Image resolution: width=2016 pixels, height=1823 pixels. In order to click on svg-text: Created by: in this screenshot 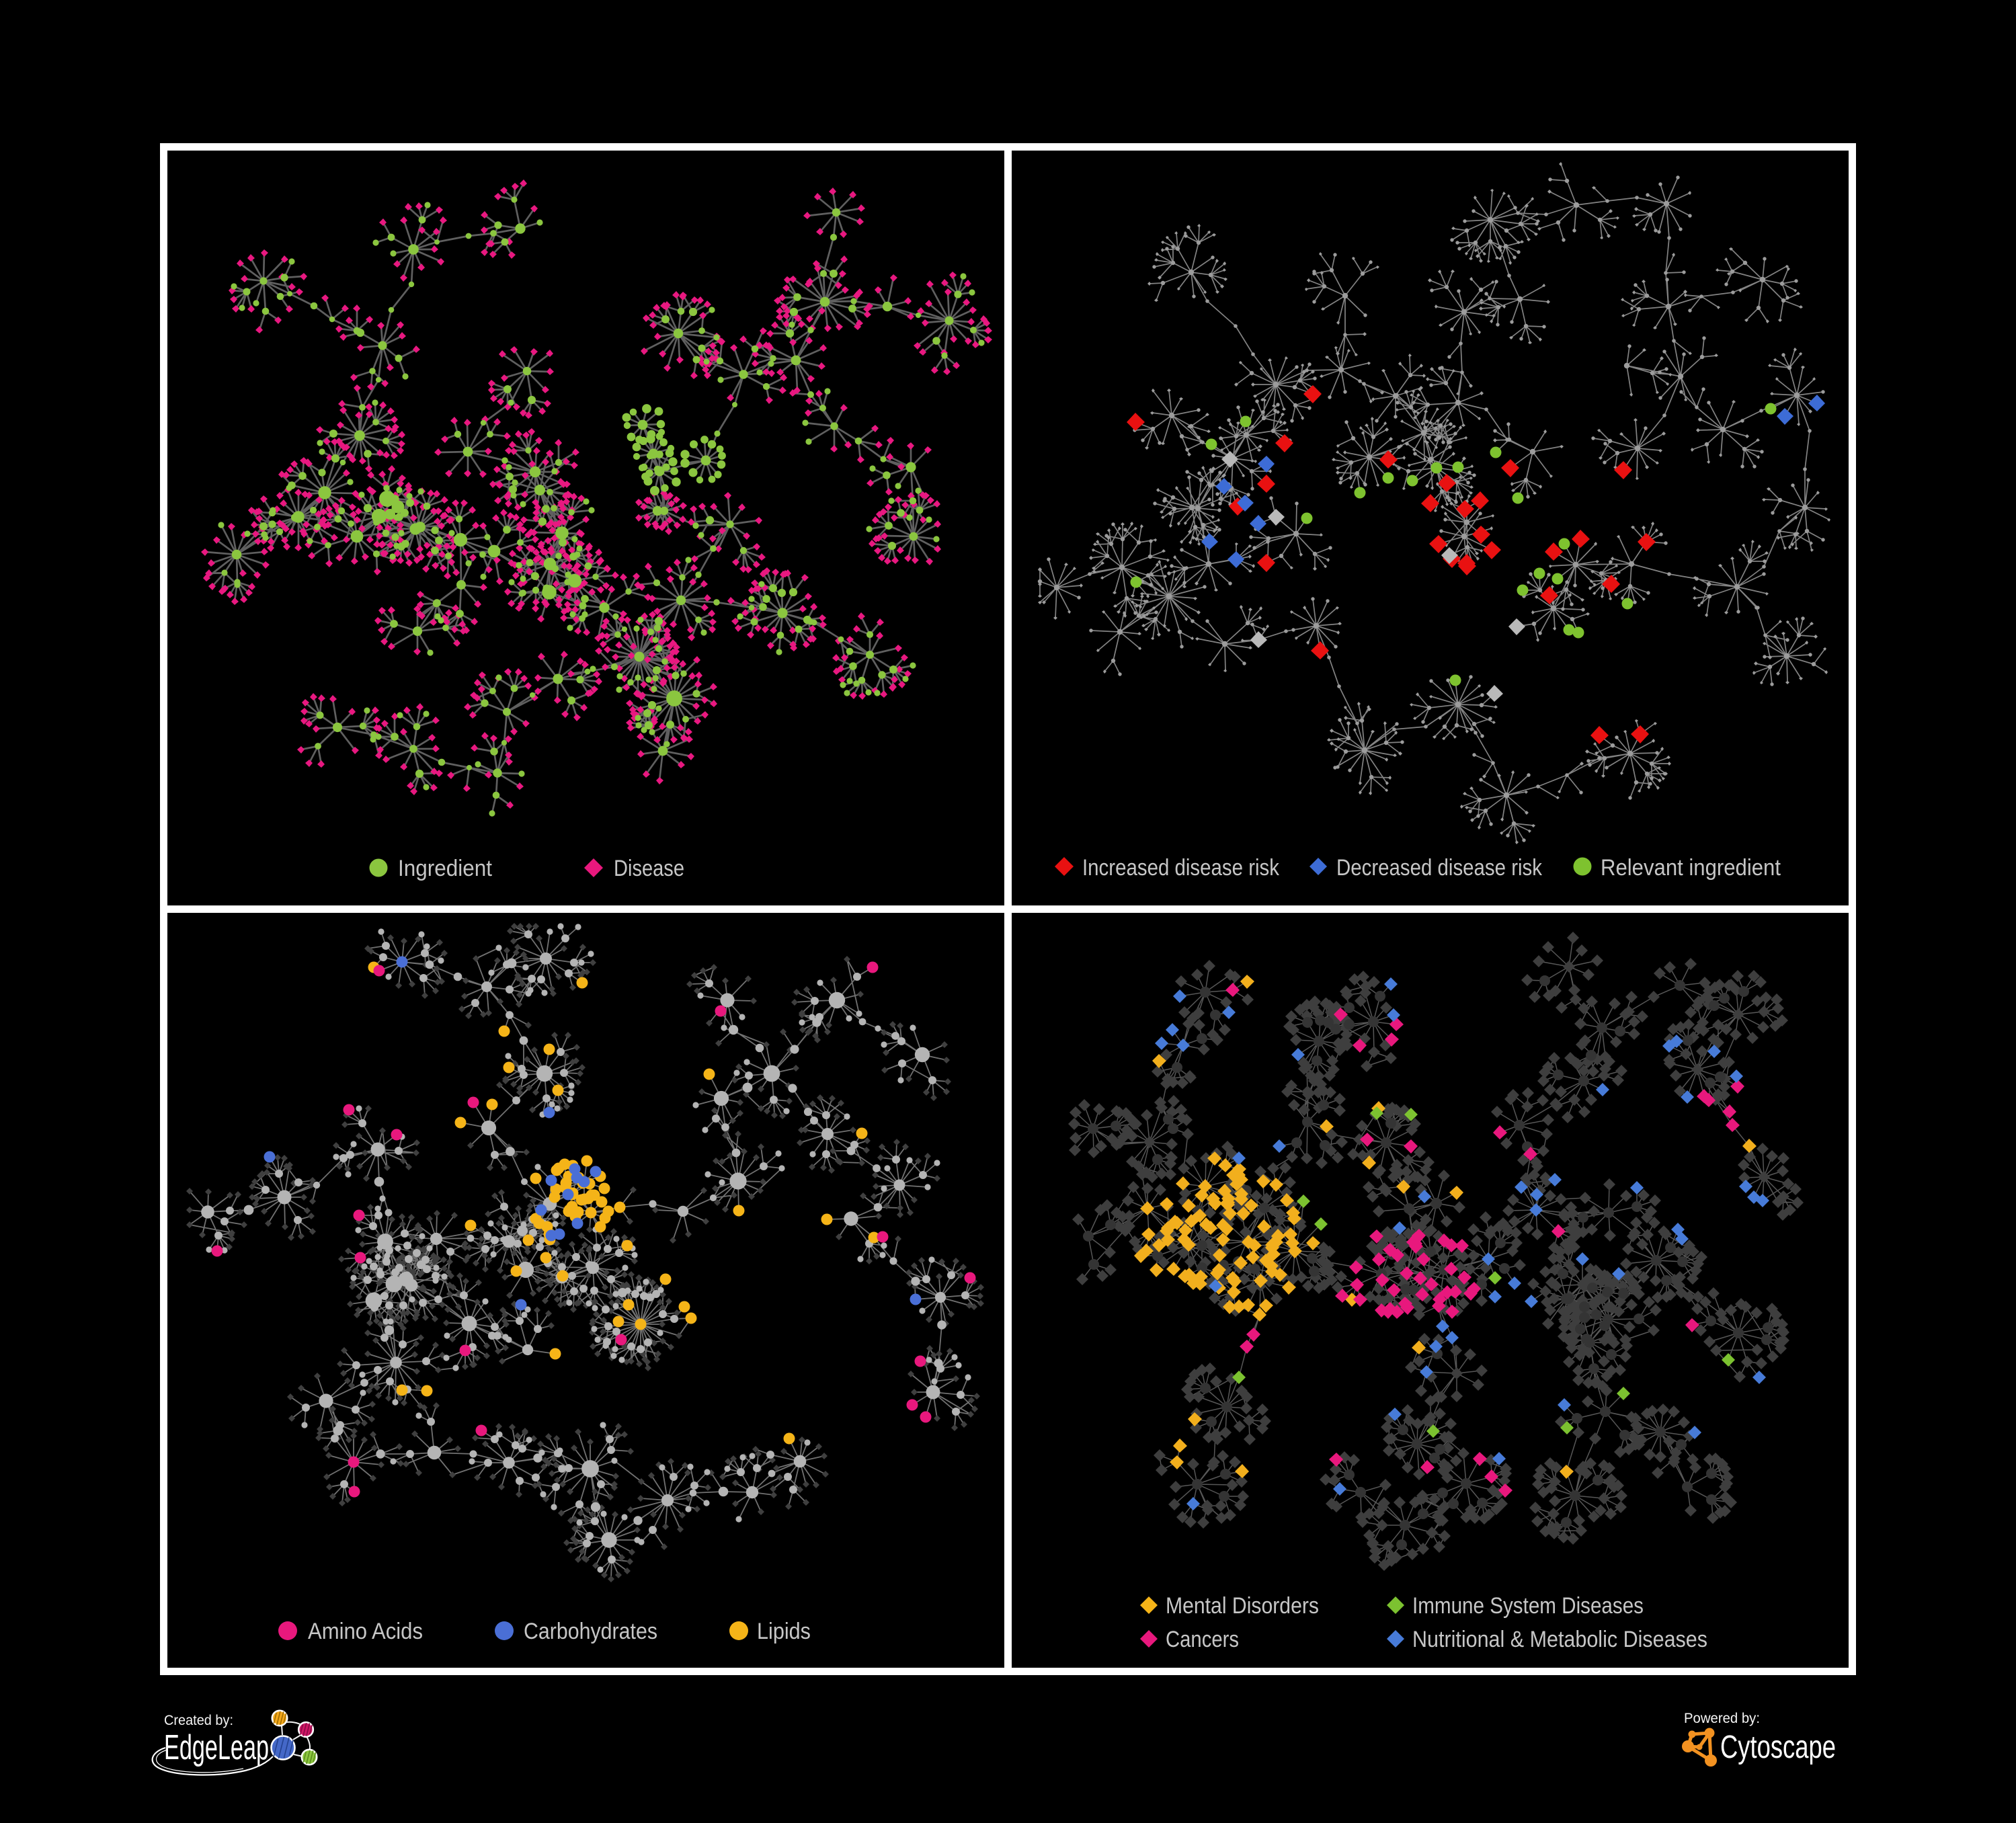, I will do `click(198, 1720)`.